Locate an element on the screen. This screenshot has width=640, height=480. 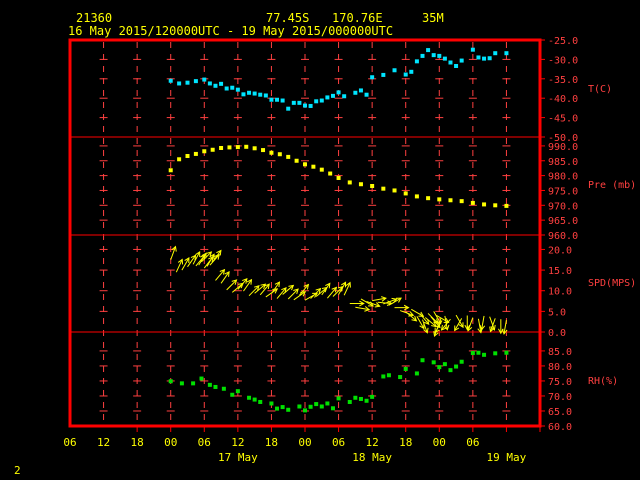
y-tick-label: 65.0 is located at coordinates (560, 412).